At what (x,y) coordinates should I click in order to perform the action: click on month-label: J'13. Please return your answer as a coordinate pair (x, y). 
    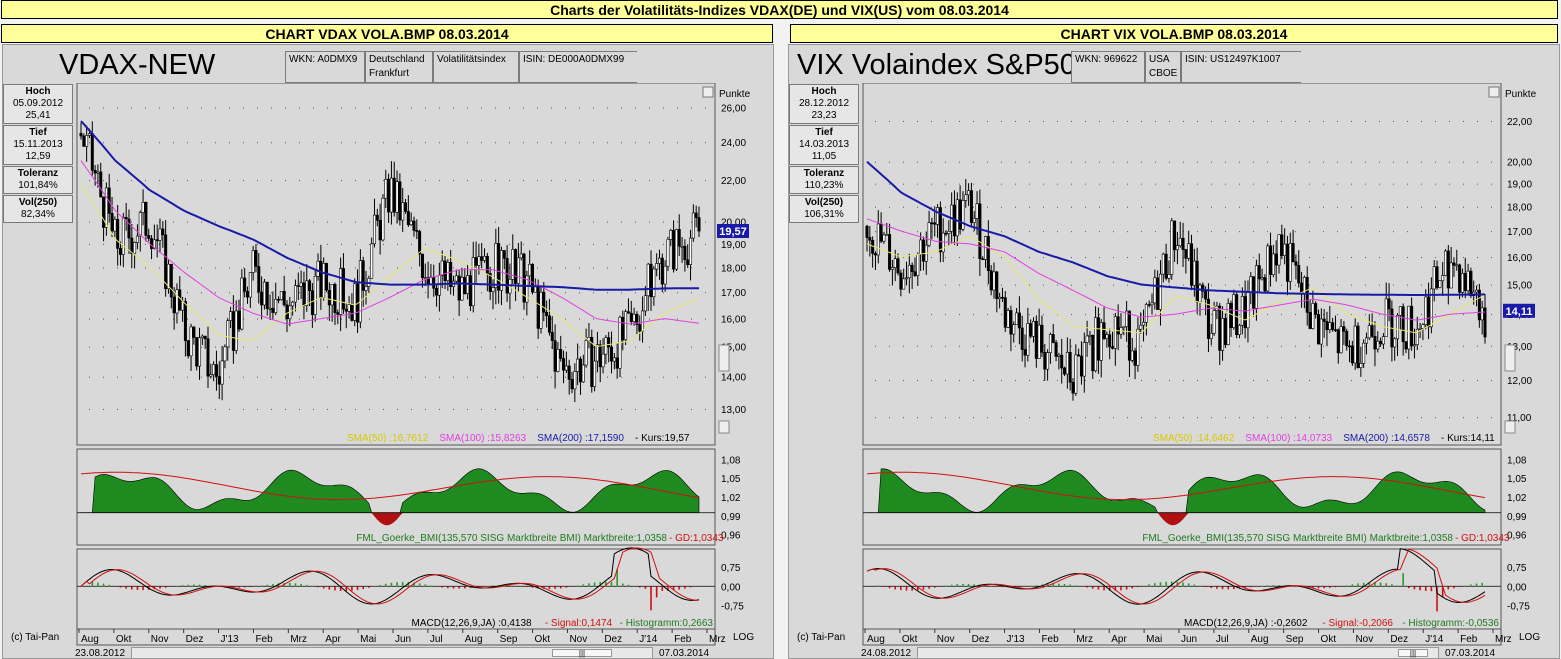
    Looking at the image, I should click on (230, 639).